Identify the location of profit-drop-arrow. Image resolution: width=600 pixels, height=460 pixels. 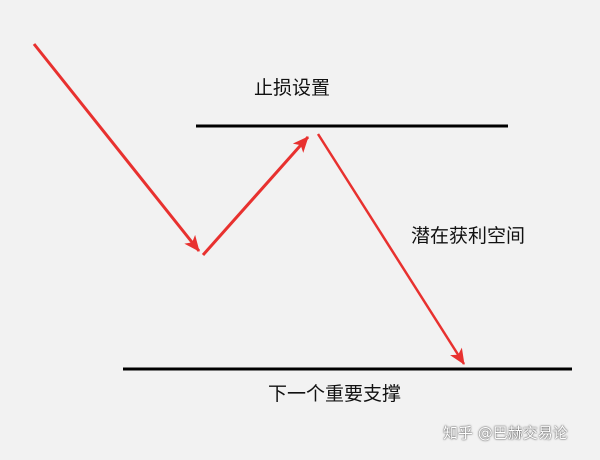
(391, 249).